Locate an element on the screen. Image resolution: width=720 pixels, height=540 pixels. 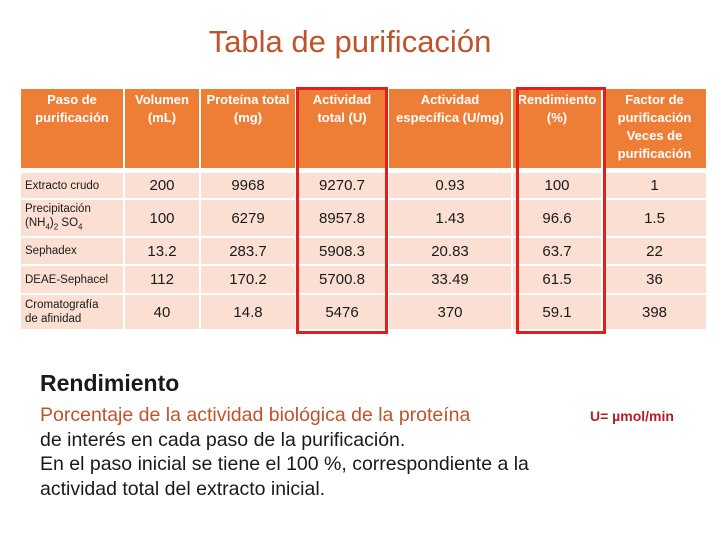
cell-especifica: 370 is located at coordinates (450, 311).